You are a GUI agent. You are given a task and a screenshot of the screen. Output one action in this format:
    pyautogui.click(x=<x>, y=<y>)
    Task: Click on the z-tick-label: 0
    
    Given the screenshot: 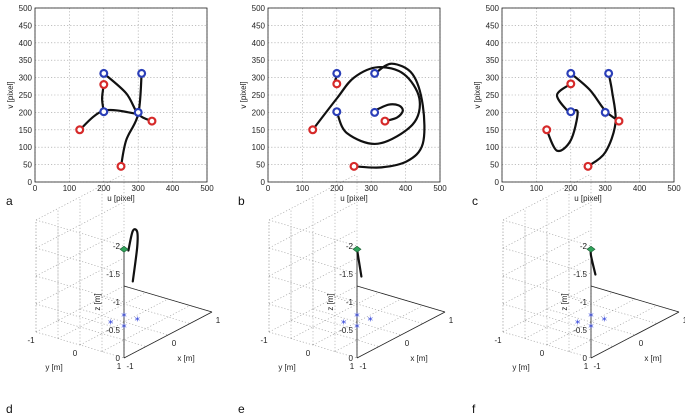 What is the action you would take?
    pyautogui.click(x=118, y=358)
    